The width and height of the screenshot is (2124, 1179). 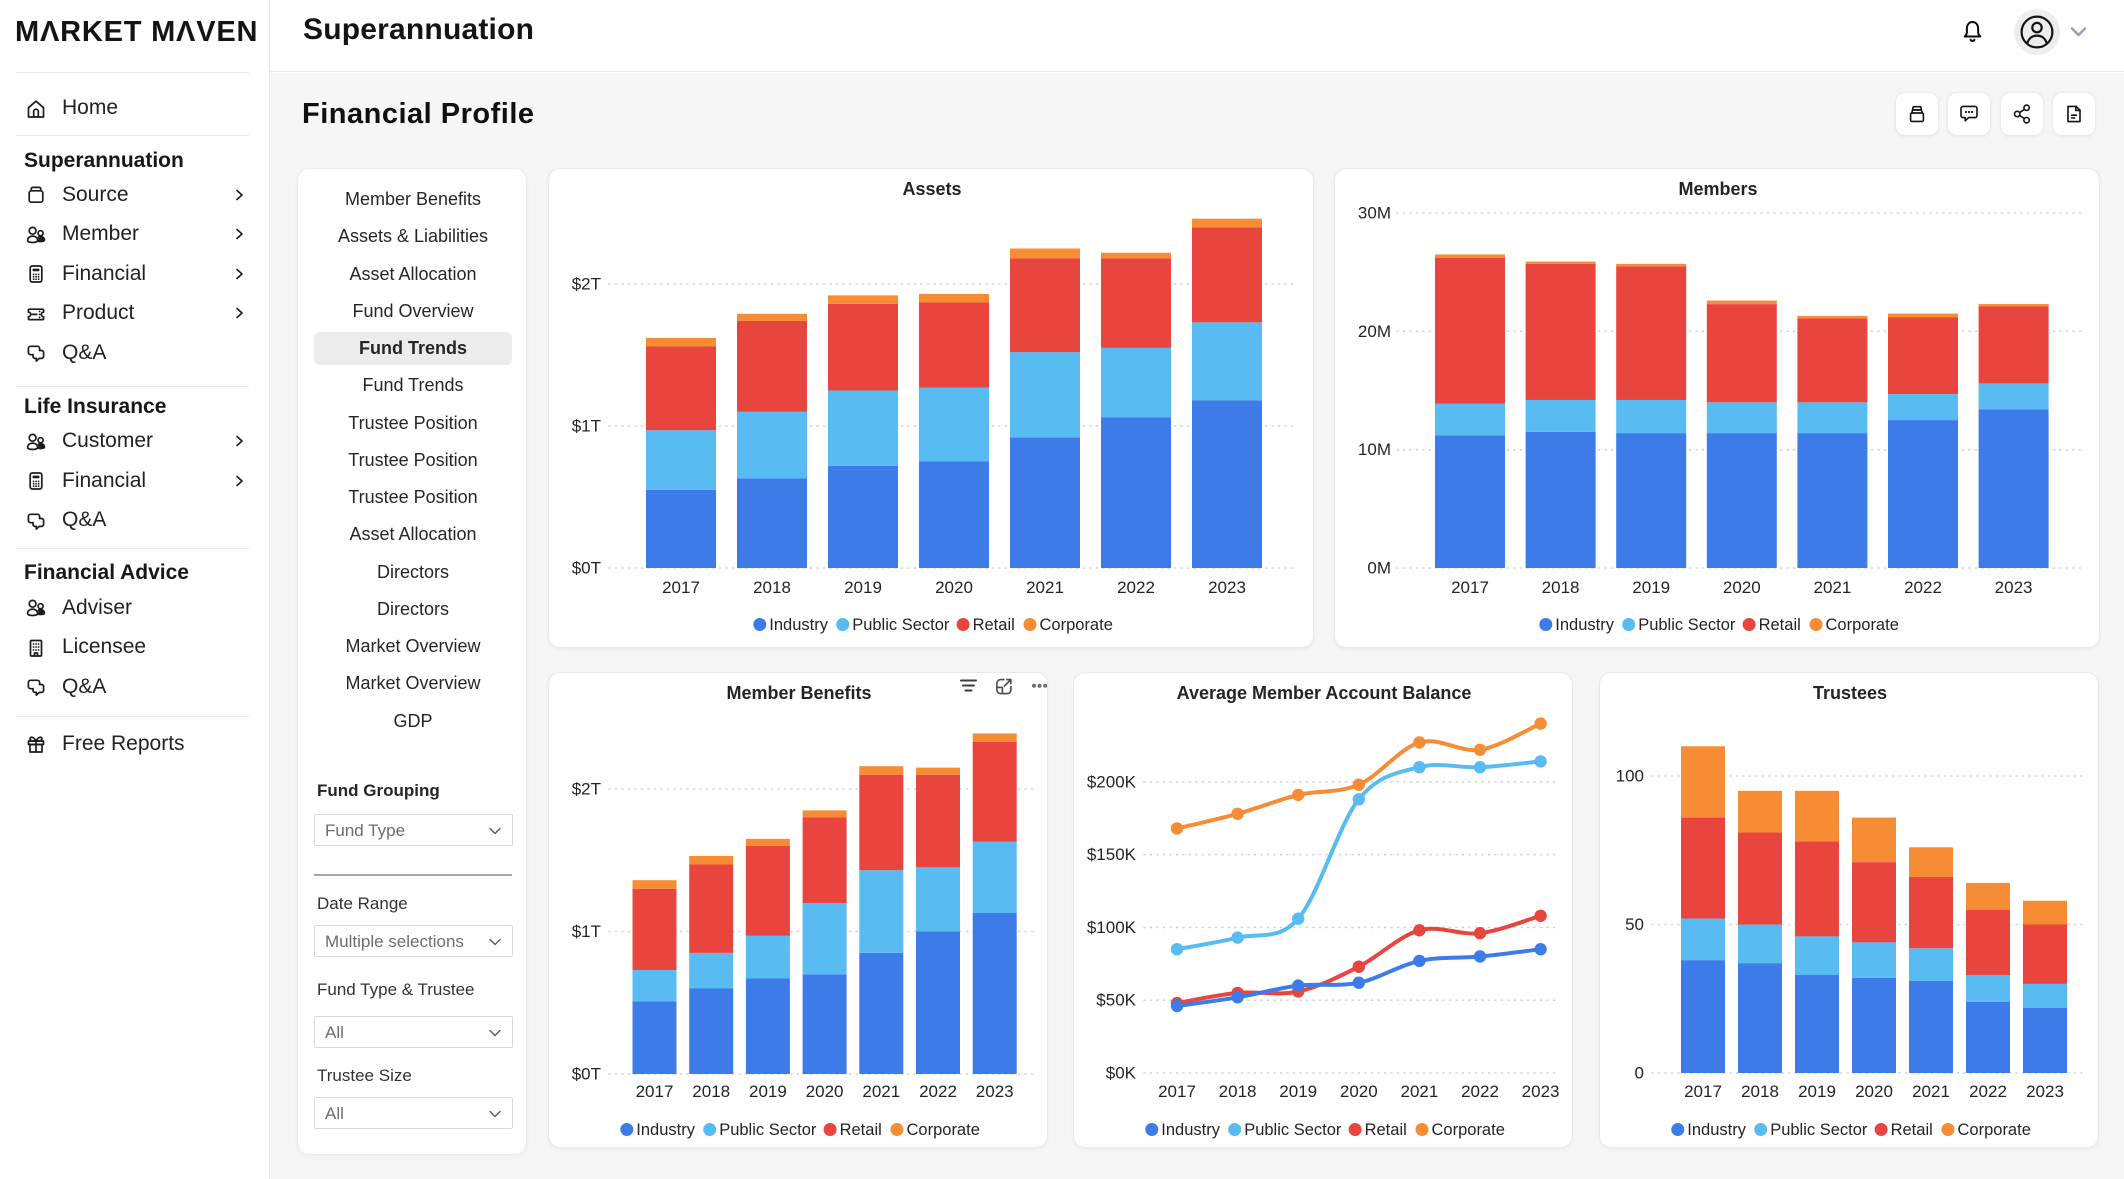 I want to click on svg-text: 20M, so click(x=1374, y=331).